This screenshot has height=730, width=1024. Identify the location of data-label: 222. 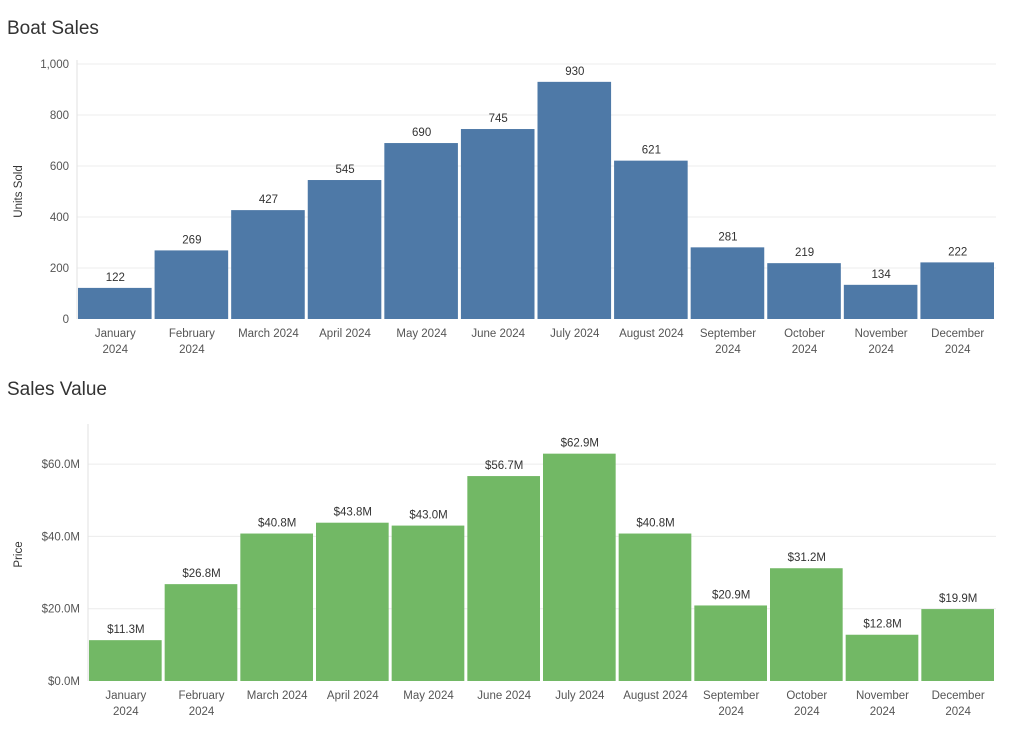
(957, 252).